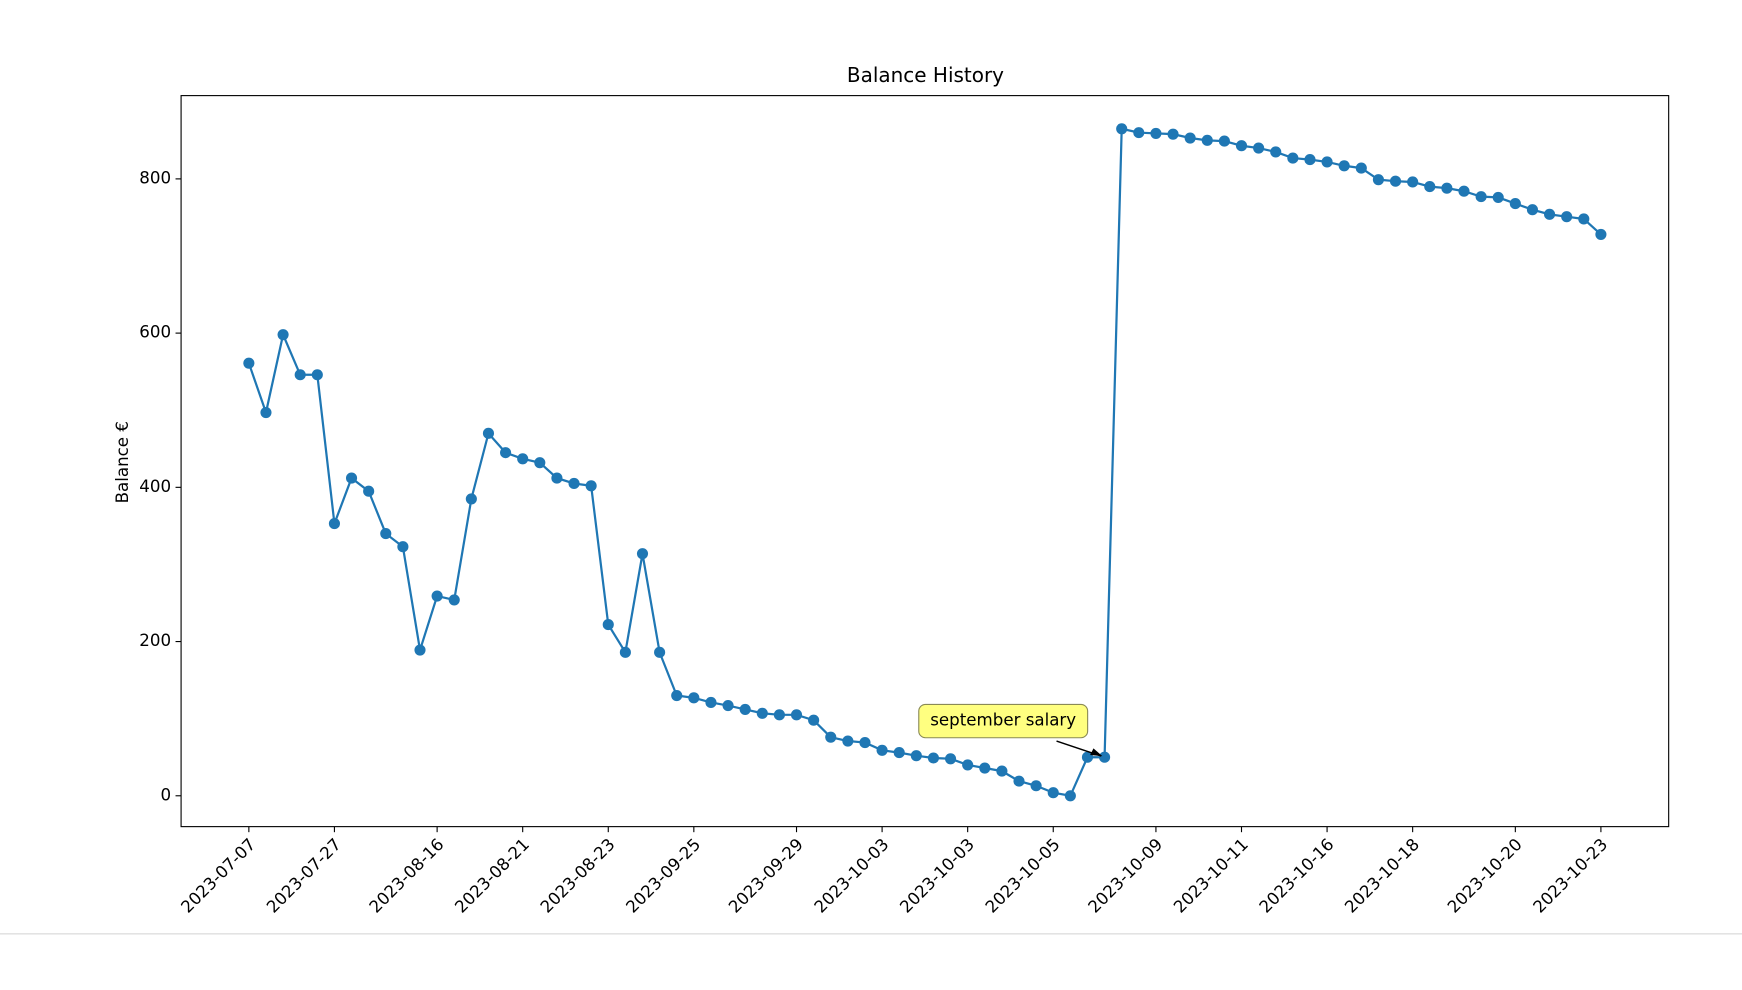 The width and height of the screenshot is (1742, 990). What do you see at coordinates (578, 876) in the screenshot?
I see `x-tick-label: 2023-08-23` at bounding box center [578, 876].